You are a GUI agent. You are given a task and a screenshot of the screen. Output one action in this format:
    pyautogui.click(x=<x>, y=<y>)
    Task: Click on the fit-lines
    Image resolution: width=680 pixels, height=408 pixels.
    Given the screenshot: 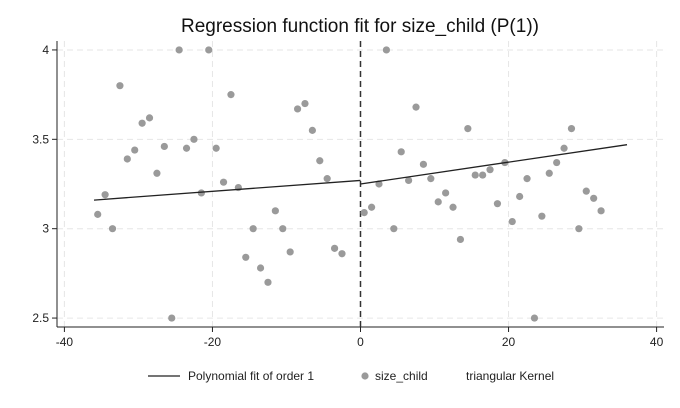 What is the action you would take?
    pyautogui.click(x=360, y=172)
    